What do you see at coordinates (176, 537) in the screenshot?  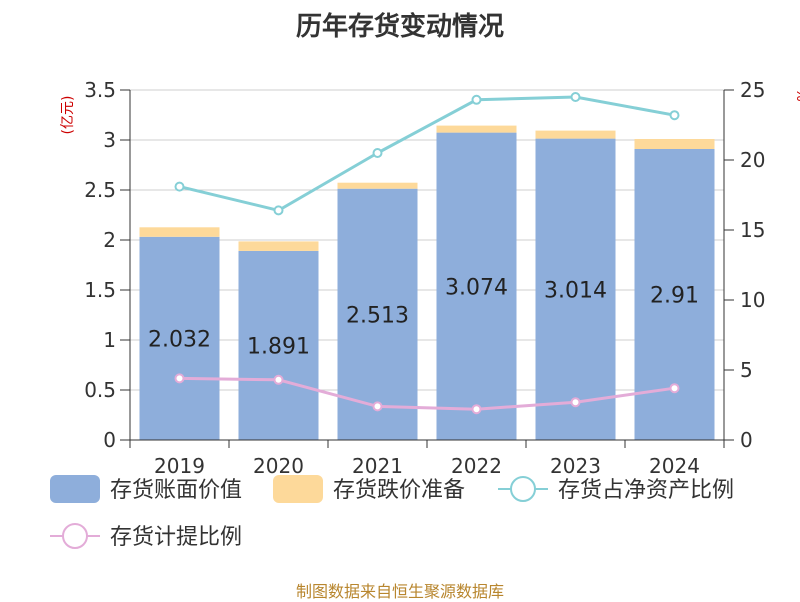 I see `legend-provision-ratio-label: 存货计提比例` at bounding box center [176, 537].